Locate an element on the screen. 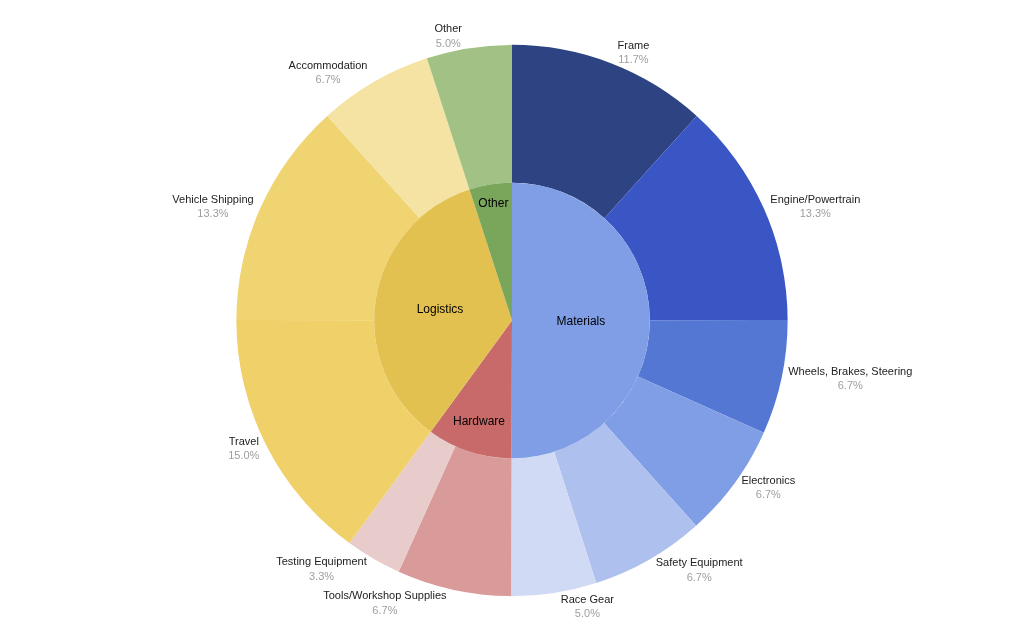 This screenshot has width=1024, height=641. slice-label: Race Gear is located at coordinates (587, 598).